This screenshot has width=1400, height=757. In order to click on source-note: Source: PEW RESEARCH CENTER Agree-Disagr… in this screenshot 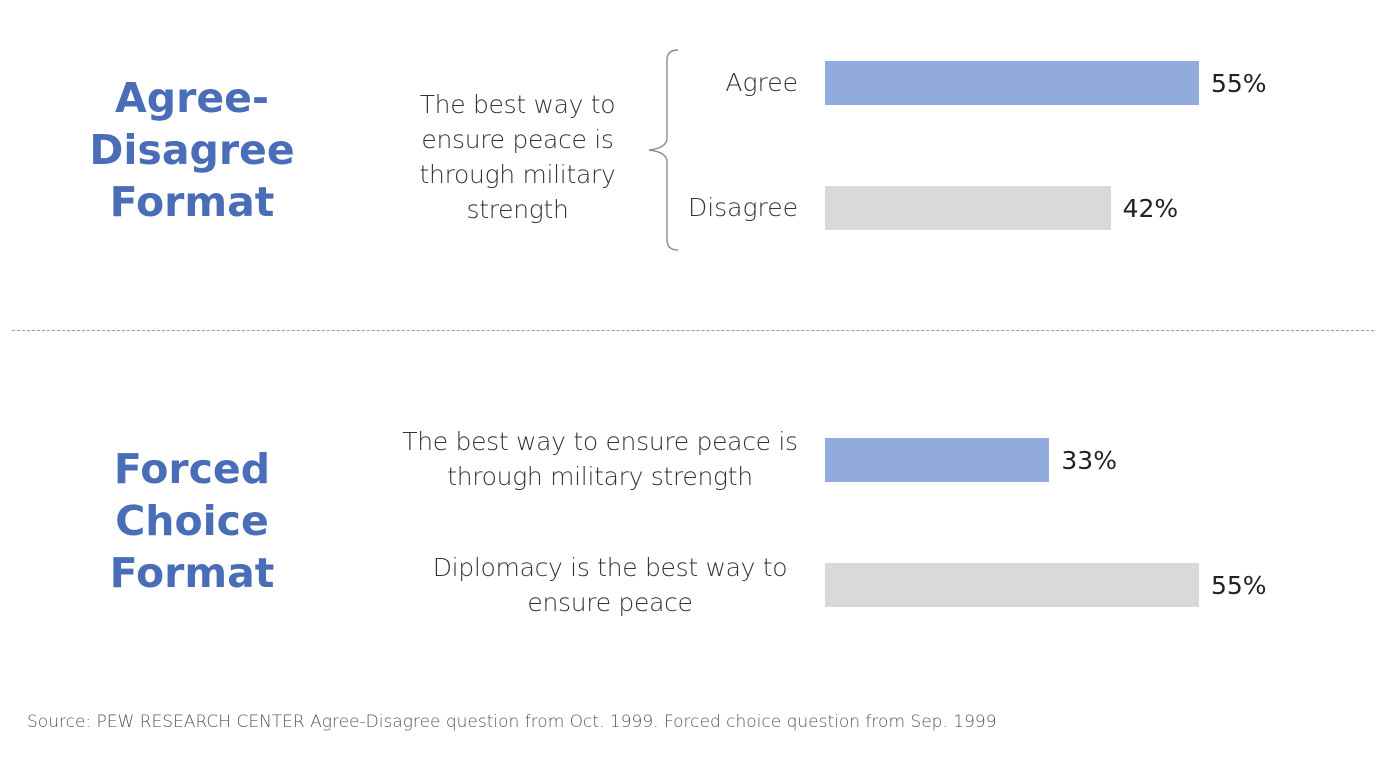, I will do `click(512, 722)`.